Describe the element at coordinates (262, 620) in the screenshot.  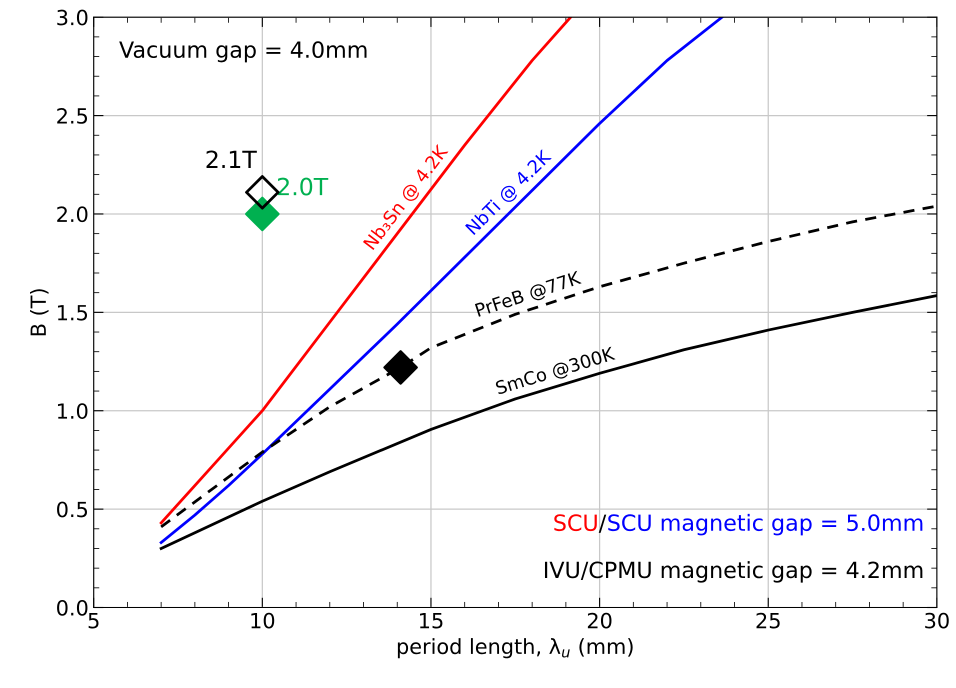
I see `x-tick-label: 10` at that location.